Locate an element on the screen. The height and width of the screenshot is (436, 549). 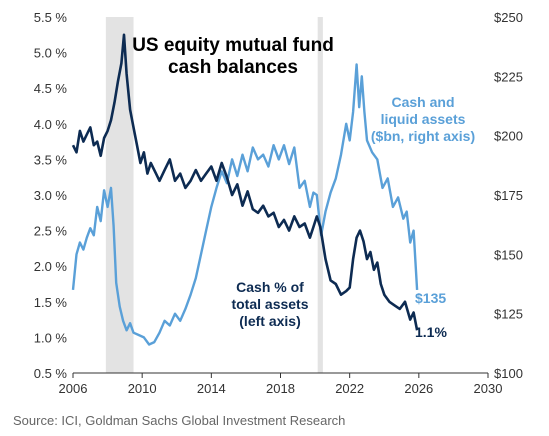
x-tick-marks is located at coordinates (280, 375).